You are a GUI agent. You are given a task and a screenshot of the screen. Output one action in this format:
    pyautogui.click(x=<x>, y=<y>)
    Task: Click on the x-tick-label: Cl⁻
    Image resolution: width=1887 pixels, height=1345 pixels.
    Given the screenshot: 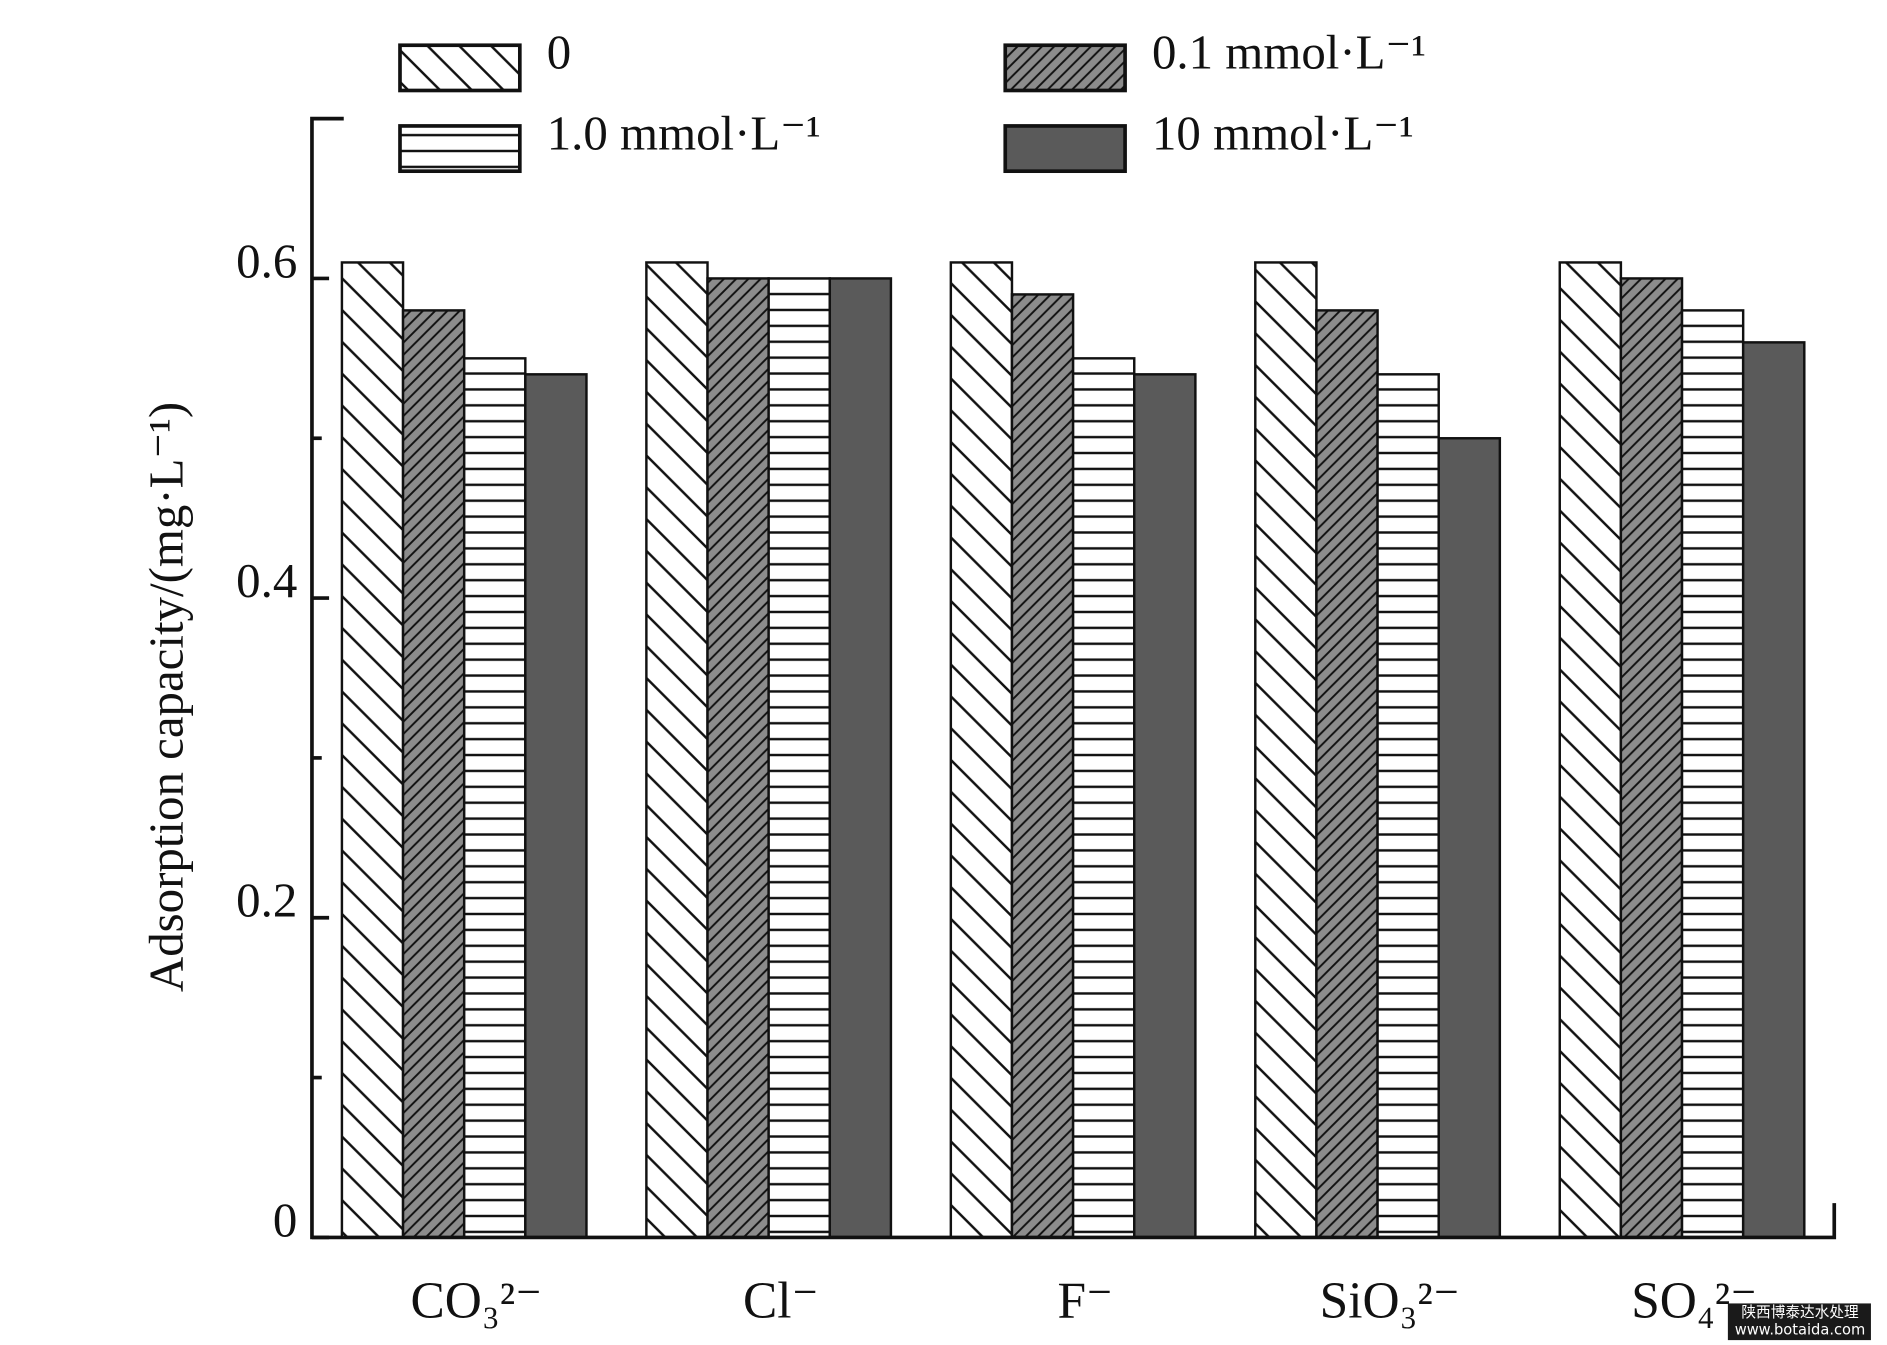 What is the action you would take?
    pyautogui.click(x=781, y=1301)
    